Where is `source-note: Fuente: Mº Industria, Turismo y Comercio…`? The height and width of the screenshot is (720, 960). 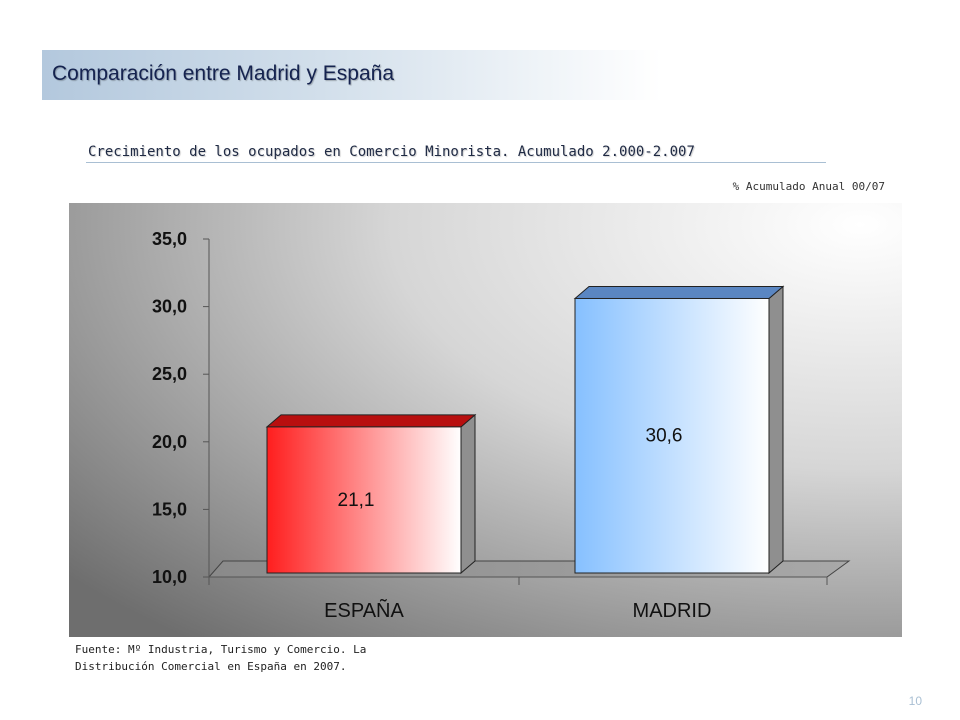 source-note: Fuente: Mº Industria, Turismo y Comercio… is located at coordinates (221, 658).